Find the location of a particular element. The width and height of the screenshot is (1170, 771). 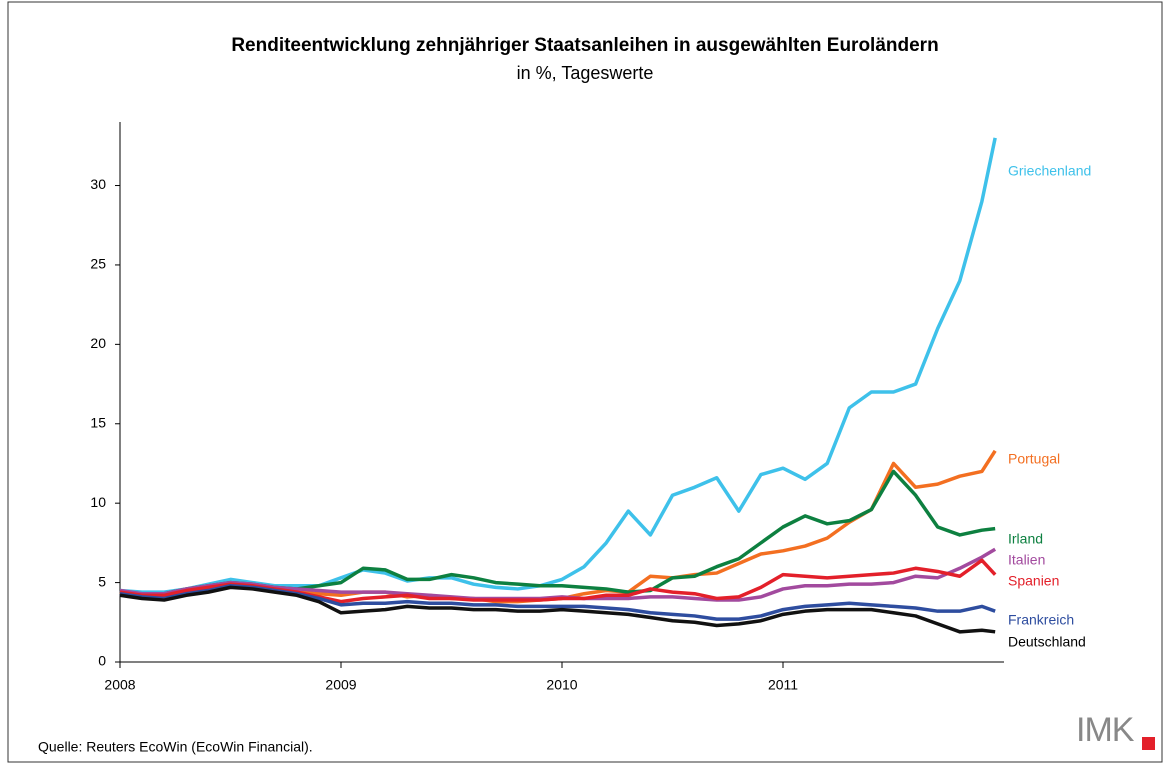

y-tick-label: 20 is located at coordinates (98, 343).